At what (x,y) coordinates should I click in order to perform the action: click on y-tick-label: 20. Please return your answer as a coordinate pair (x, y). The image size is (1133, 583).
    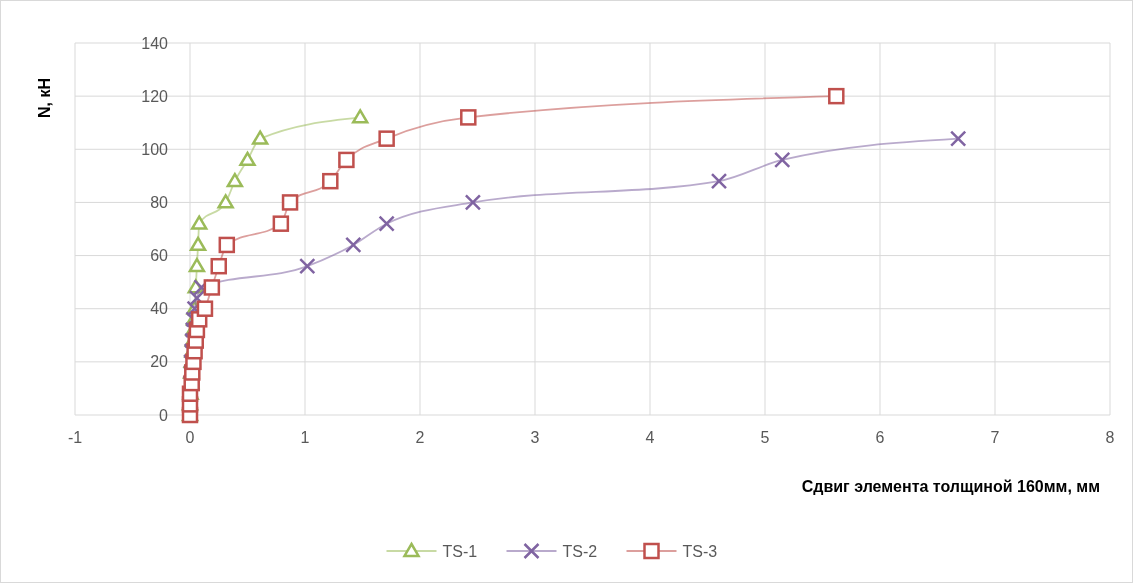
    Looking at the image, I should click on (159, 362).